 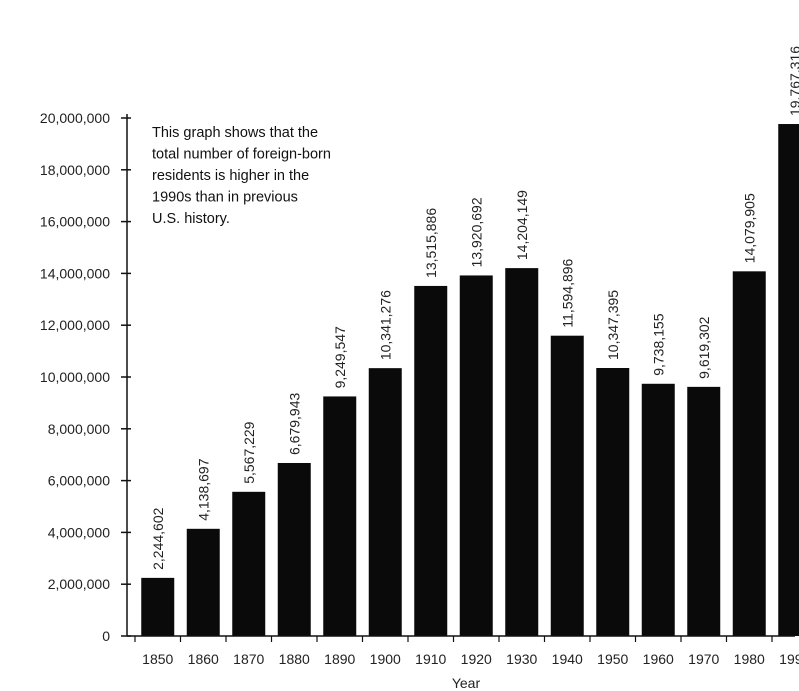 What do you see at coordinates (158, 538) in the screenshot?
I see `bar-value-label: 2,244,602` at bounding box center [158, 538].